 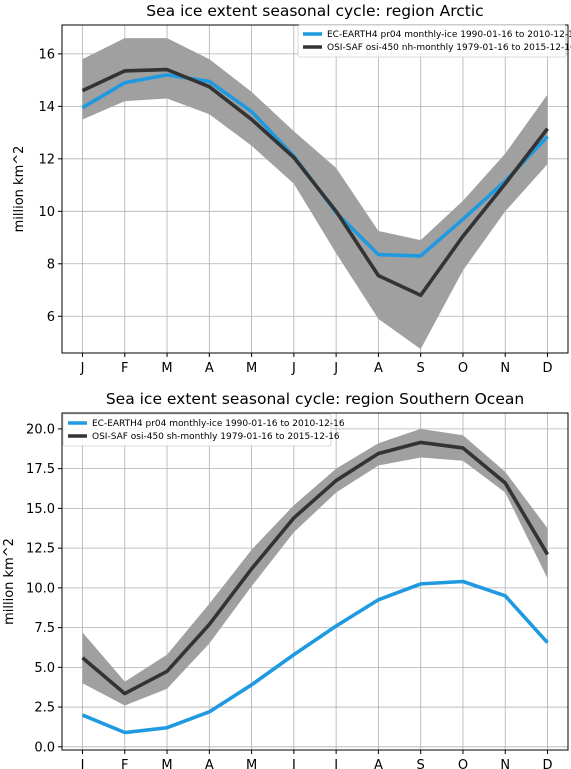 I want to click on y-tick-label: 10.0, so click(x=40, y=588).